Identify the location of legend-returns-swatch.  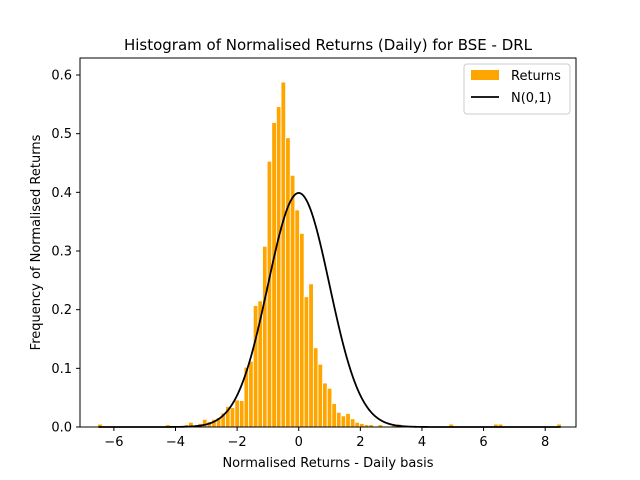
(485, 75).